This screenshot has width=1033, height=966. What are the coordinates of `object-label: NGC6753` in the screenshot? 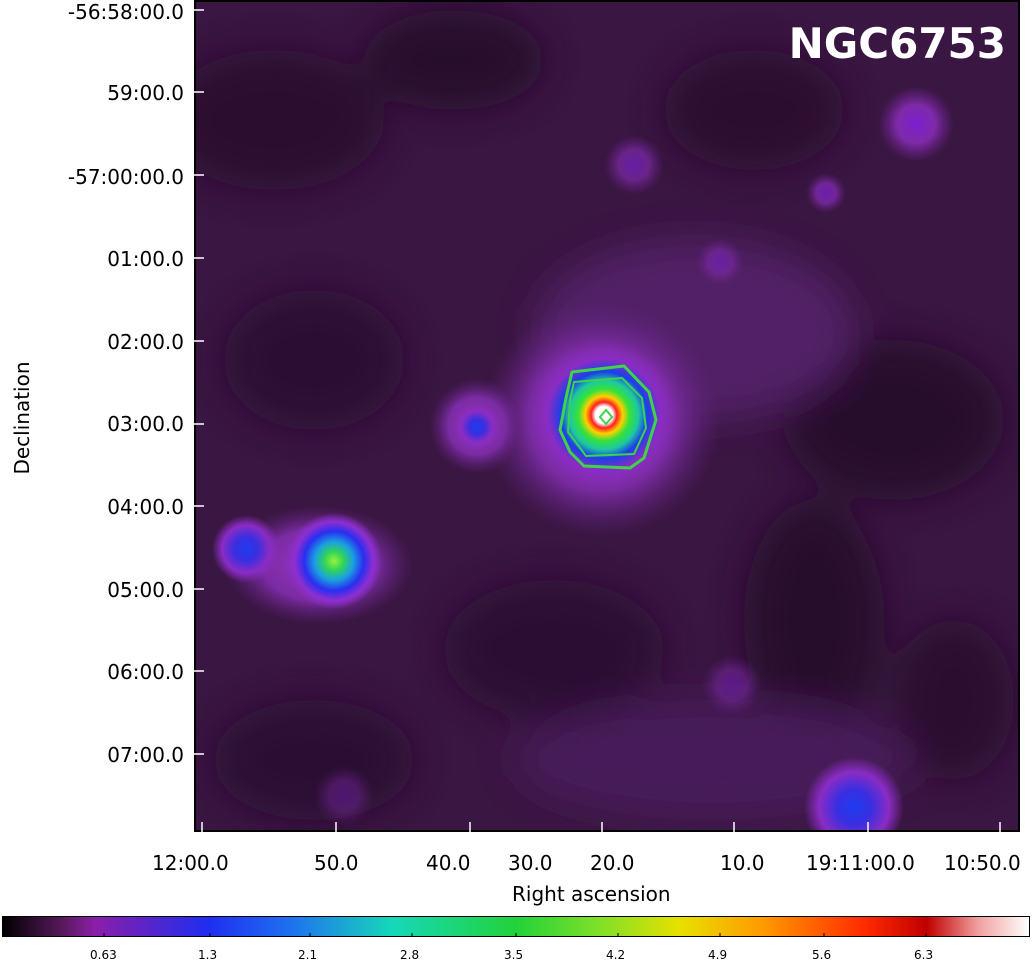 It's located at (897, 43).